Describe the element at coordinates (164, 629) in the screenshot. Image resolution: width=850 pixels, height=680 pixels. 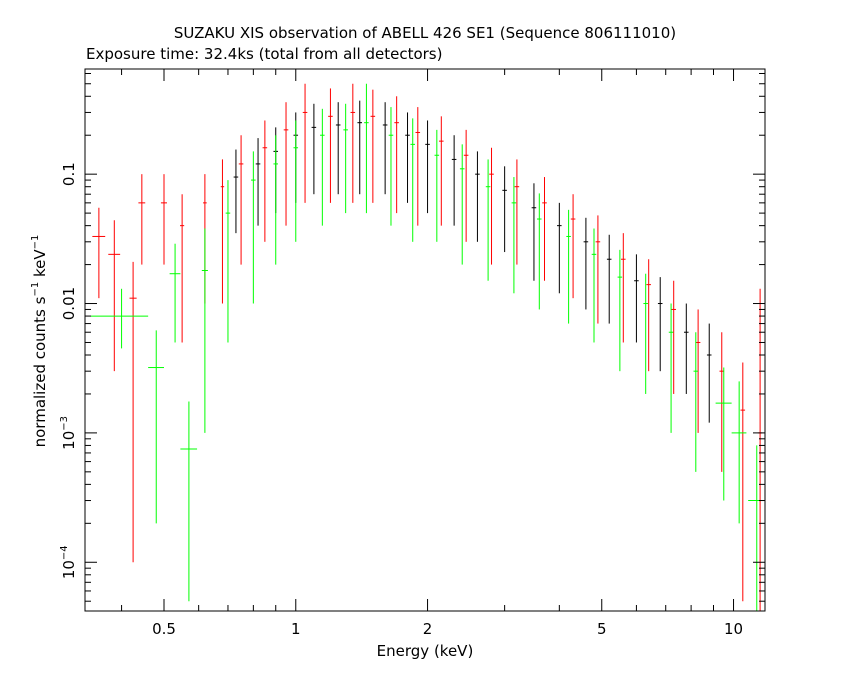
I see `x-tick-label: 0.5` at that location.